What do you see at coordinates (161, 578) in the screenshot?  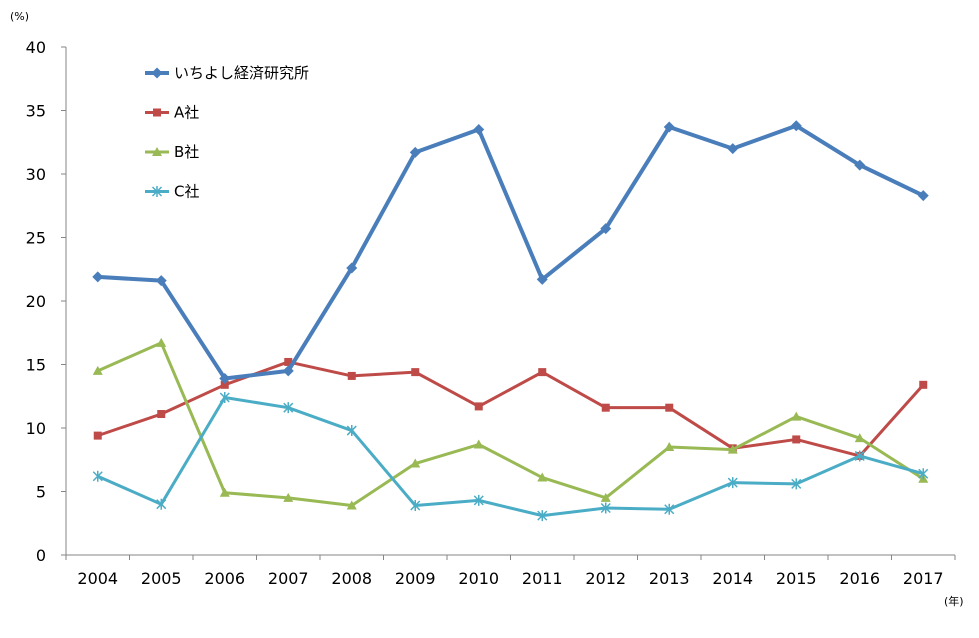 I see `x-tick-label: 2005` at bounding box center [161, 578].